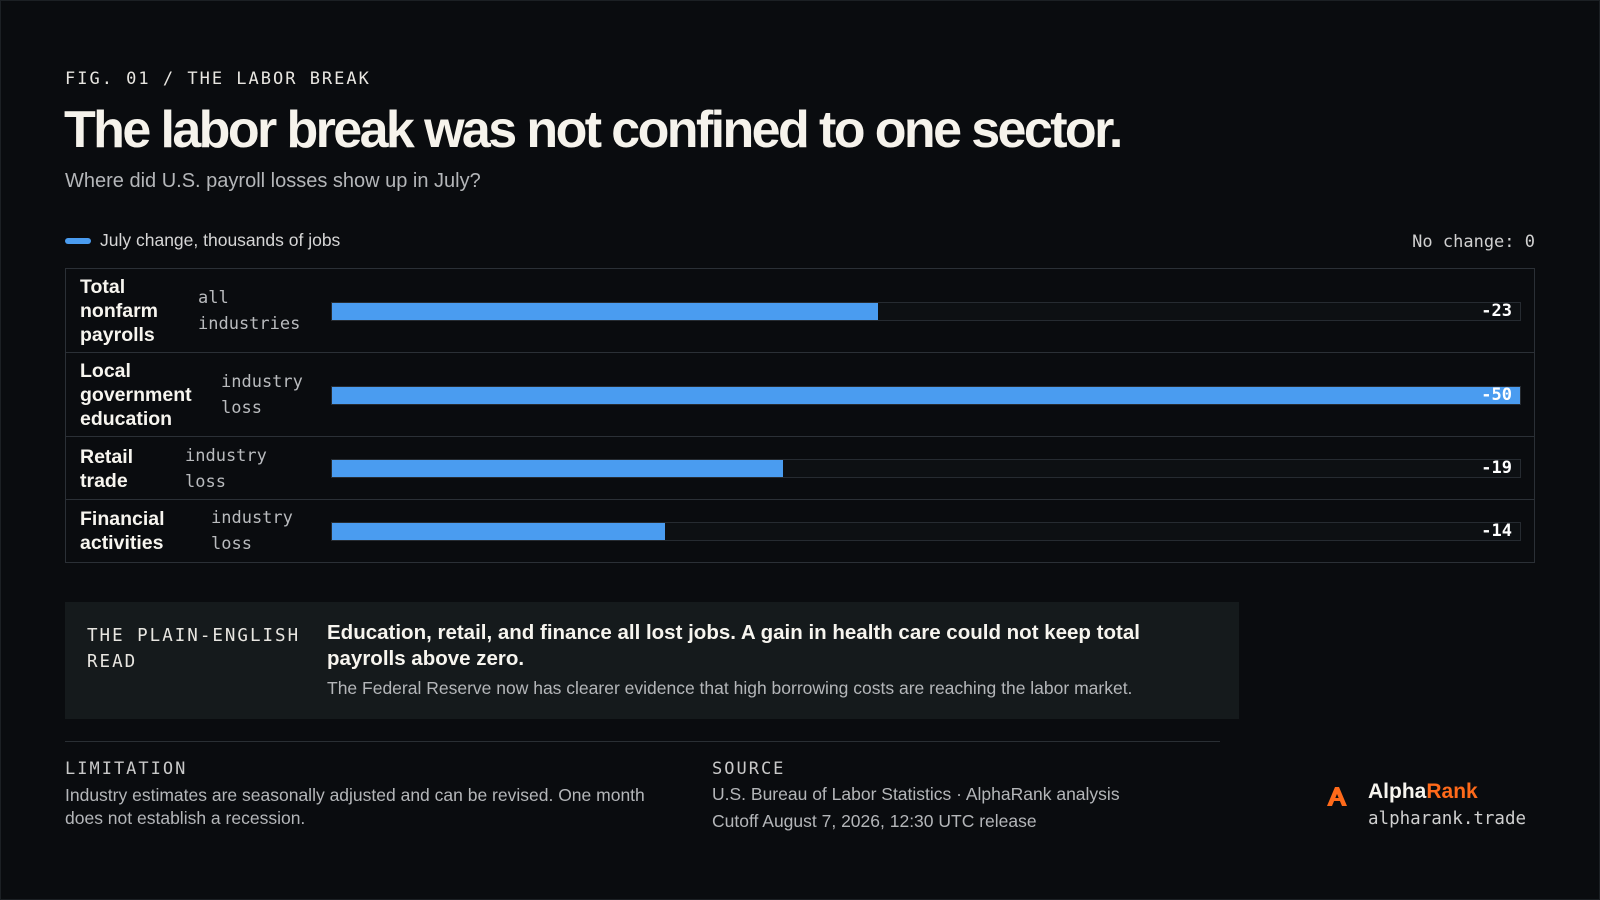  I want to click on row-note: all industries, so click(249, 311).